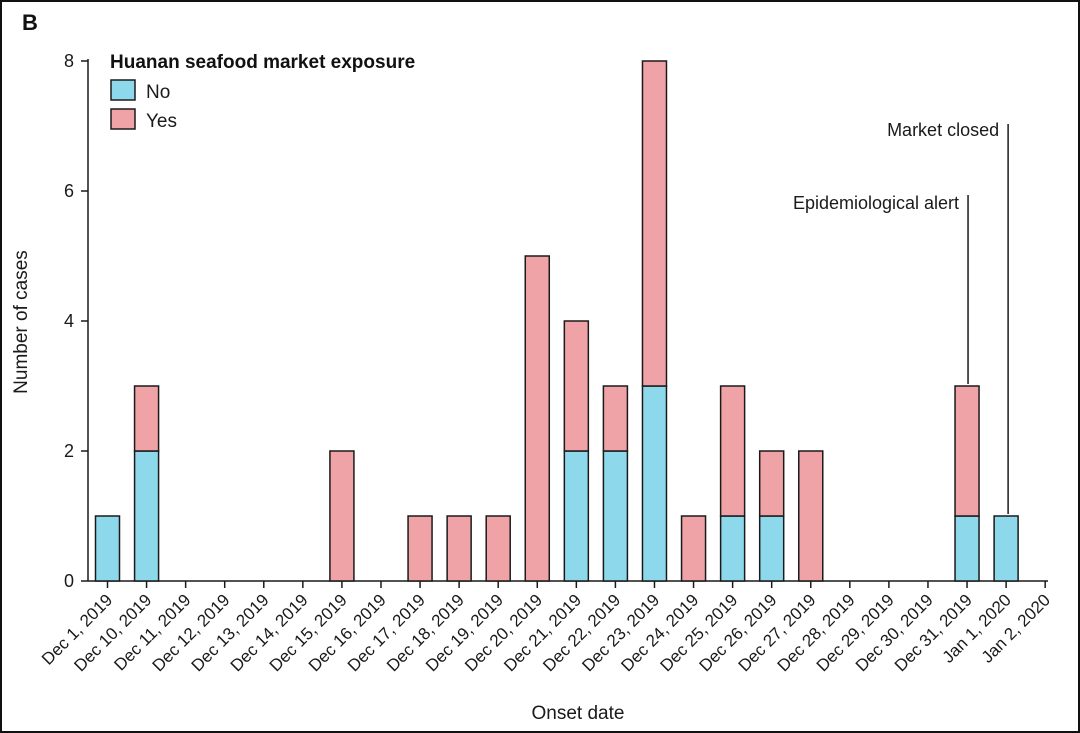  Describe the element at coordinates (69, 321) in the screenshot. I see `y-tick-label: 4` at that location.